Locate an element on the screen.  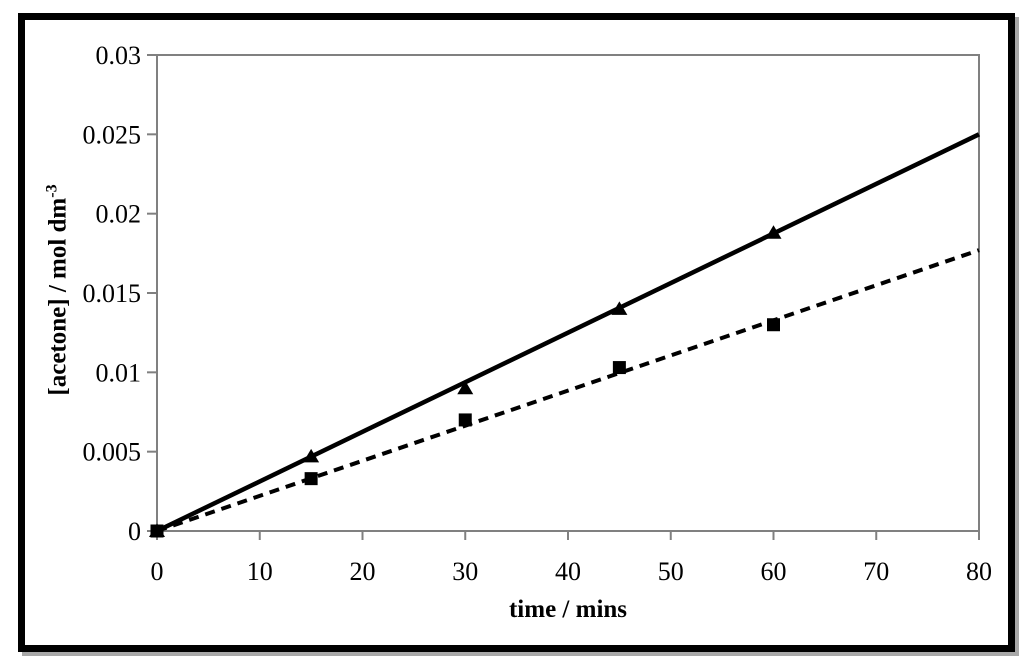
x-tick-label: 80 is located at coordinates (979, 571).